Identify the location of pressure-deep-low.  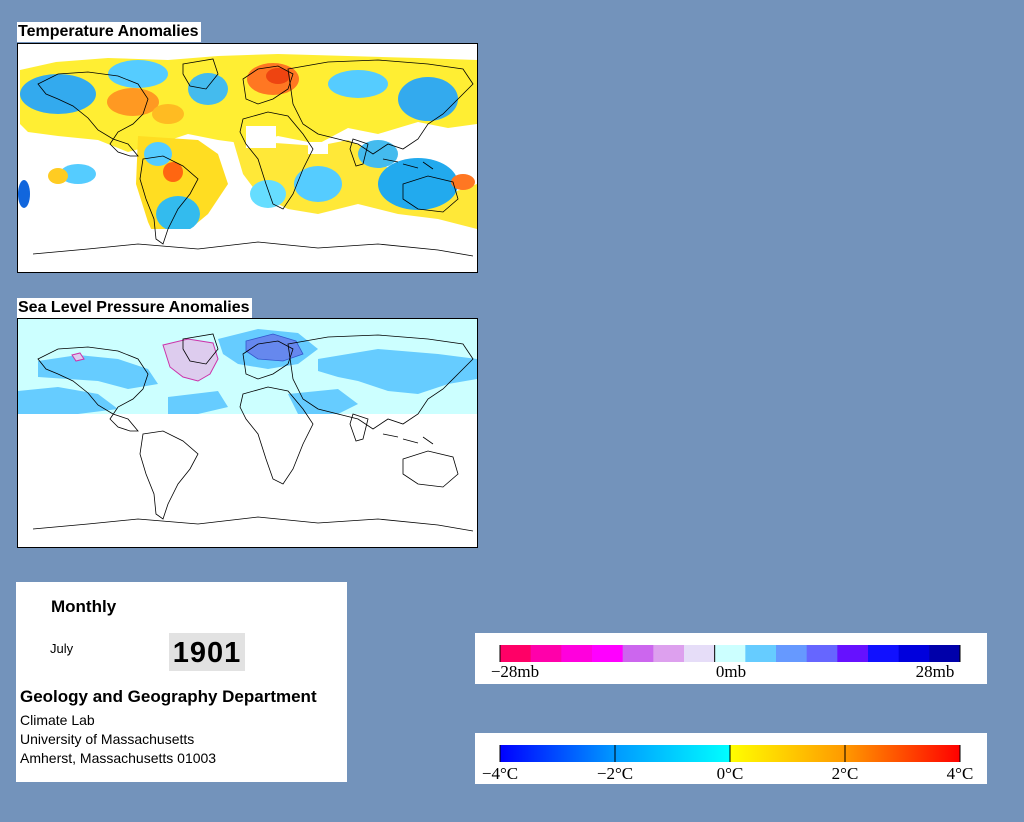
(274, 347).